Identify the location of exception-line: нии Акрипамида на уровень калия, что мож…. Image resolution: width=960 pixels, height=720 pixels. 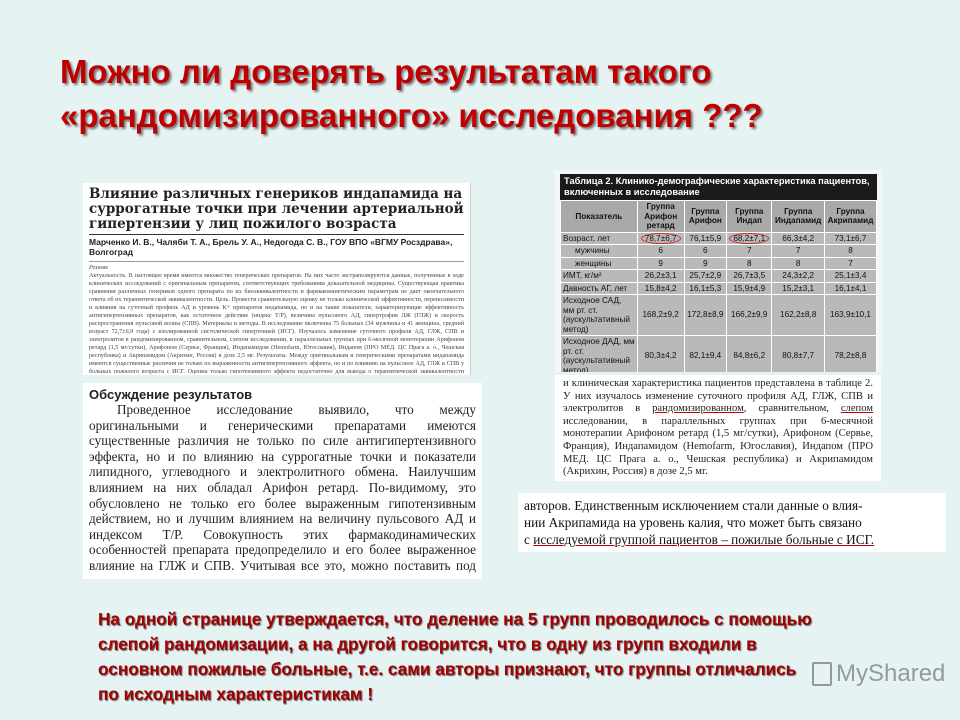
(693, 522).